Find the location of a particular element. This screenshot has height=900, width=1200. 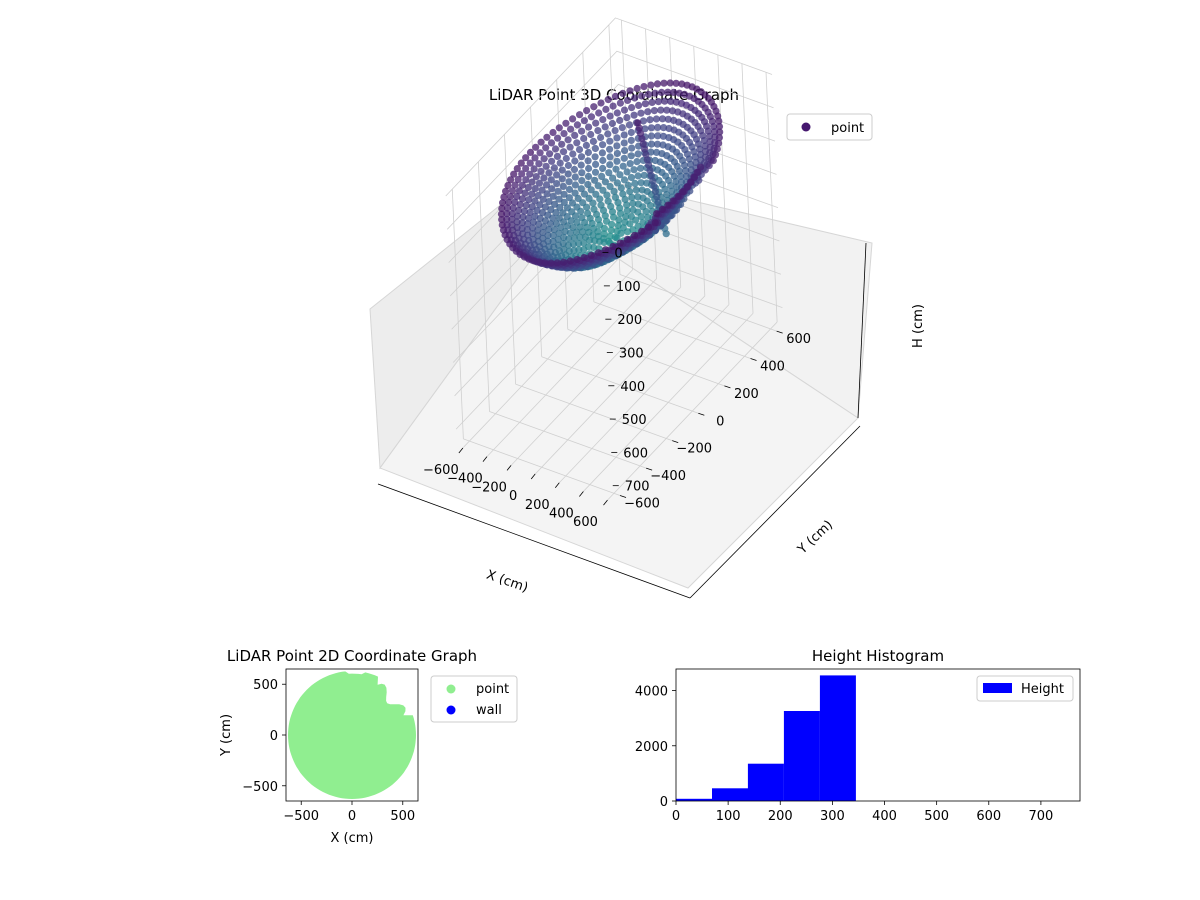

x-tick-label-2d: 500 is located at coordinates (402, 816).